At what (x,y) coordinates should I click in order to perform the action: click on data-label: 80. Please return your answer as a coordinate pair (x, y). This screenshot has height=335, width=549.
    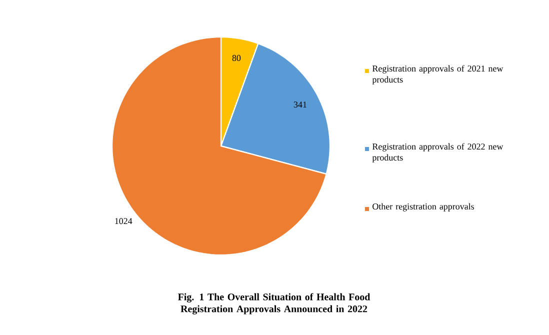
    Looking at the image, I should click on (236, 57).